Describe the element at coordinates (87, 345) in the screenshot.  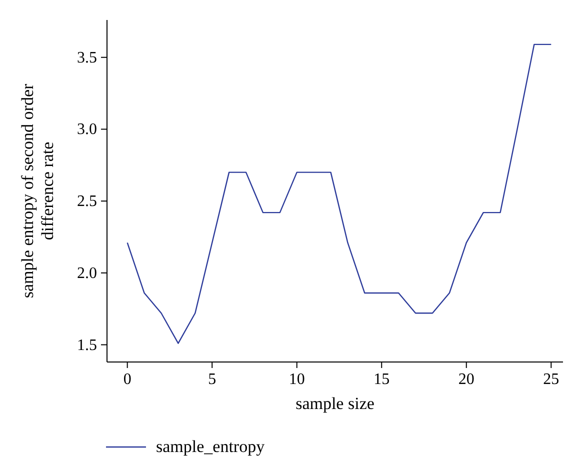
I see `y-tick-label: 1.5` at that location.